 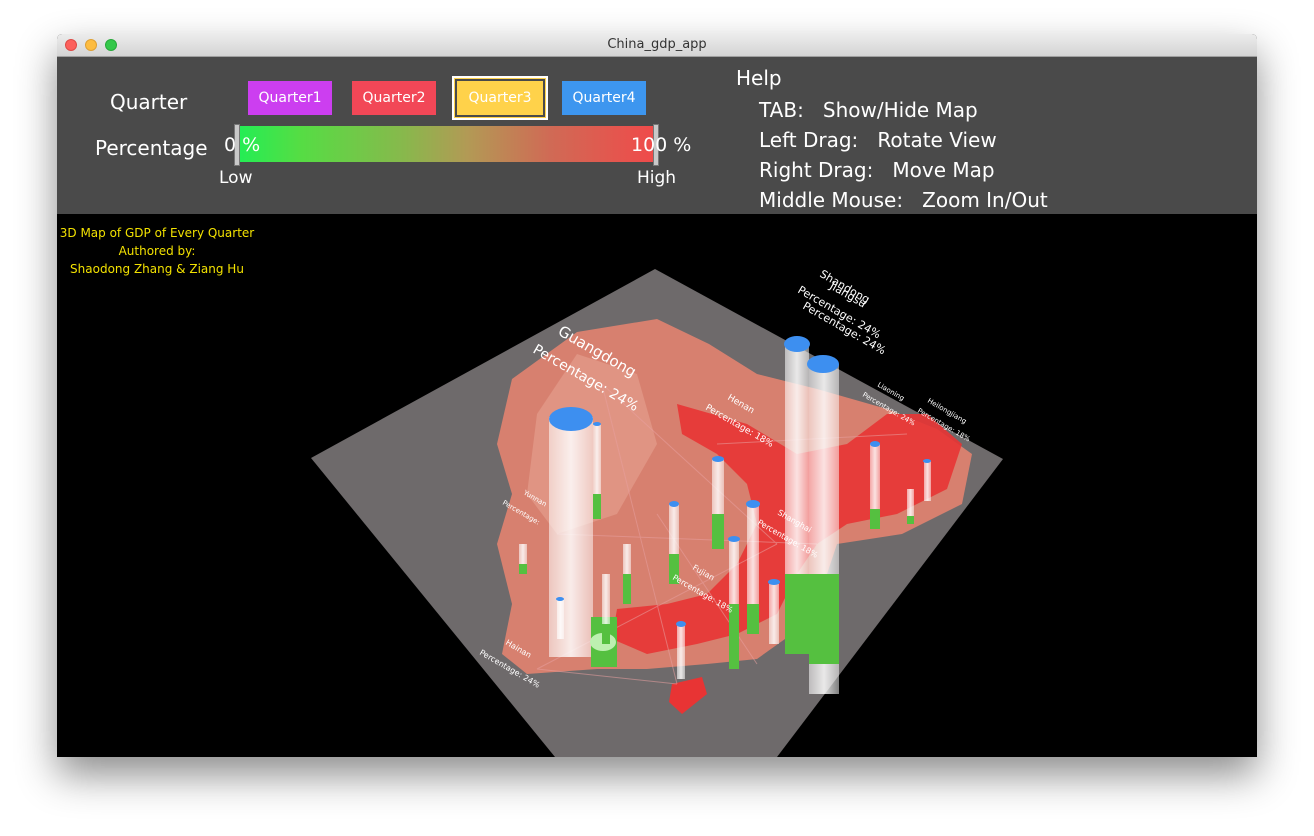 What do you see at coordinates (157, 233) in the screenshot?
I see `credits-line1: 3D Map of GDP of Every Quarter` at bounding box center [157, 233].